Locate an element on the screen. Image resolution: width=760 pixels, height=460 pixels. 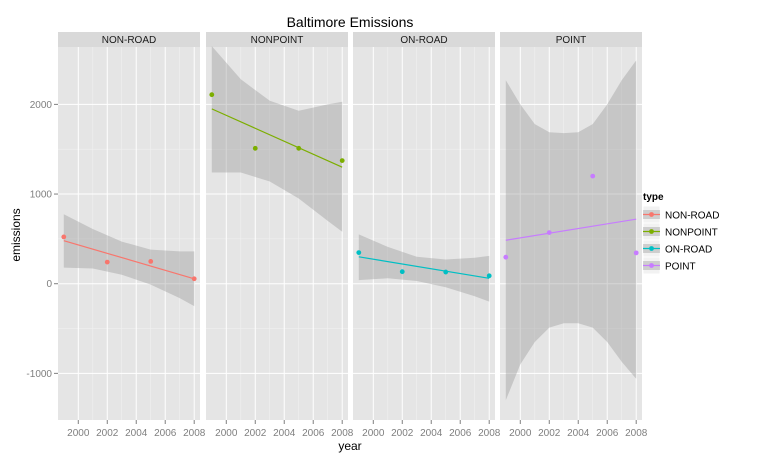
y-axis-label: emissions is located at coordinates (16, 234).